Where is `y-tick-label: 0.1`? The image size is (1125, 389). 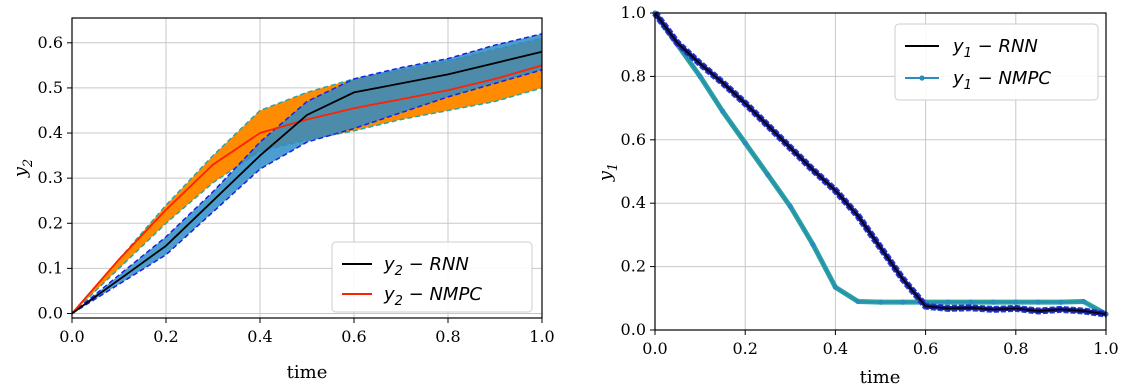 y-tick-label: 0.1 is located at coordinates (50, 267).